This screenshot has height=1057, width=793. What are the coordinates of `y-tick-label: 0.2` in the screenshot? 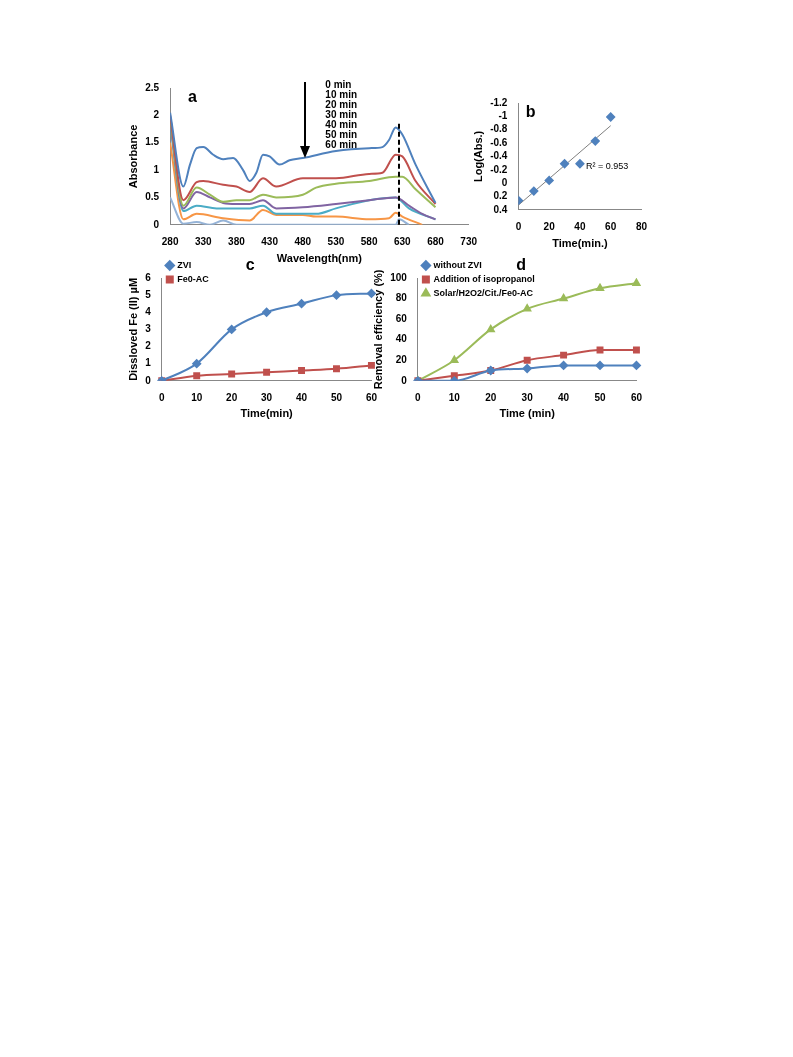 It's located at (500, 196).